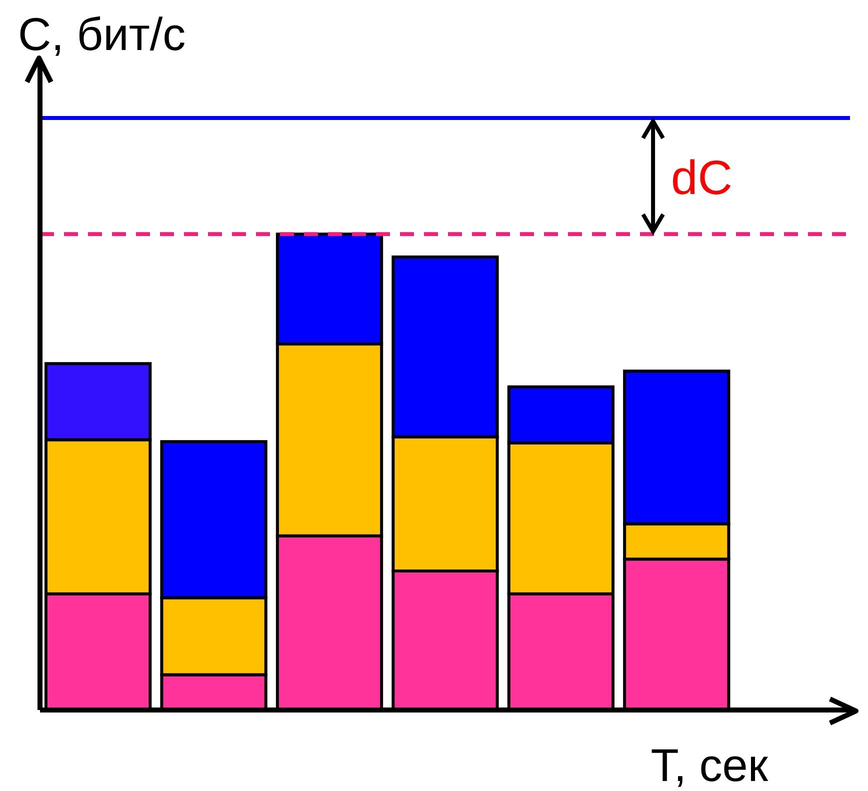  What do you see at coordinates (709, 765) in the screenshot?
I see `x-axis-title: T, сек` at bounding box center [709, 765].